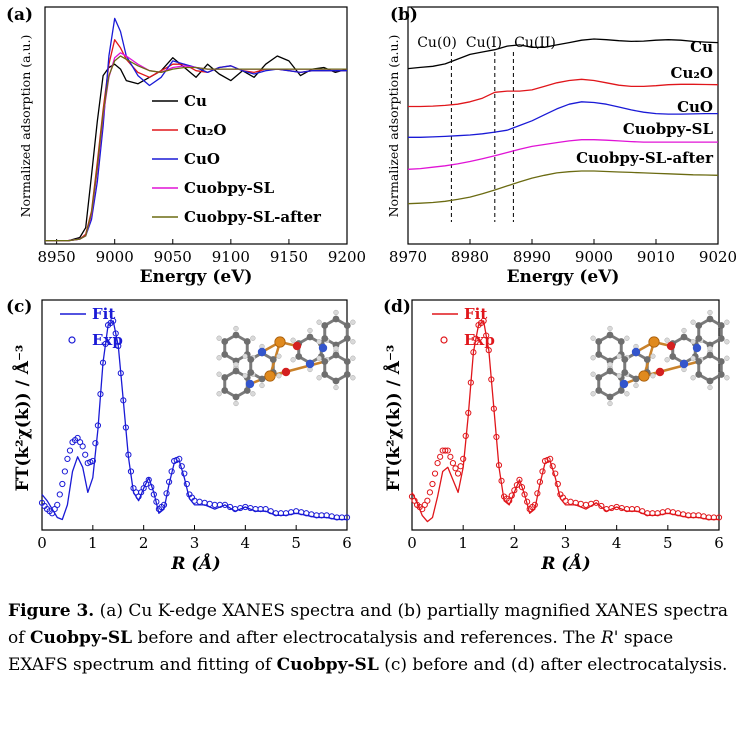 The image size is (745, 730). I want to click on panel-a-plot, so click(196, 129).